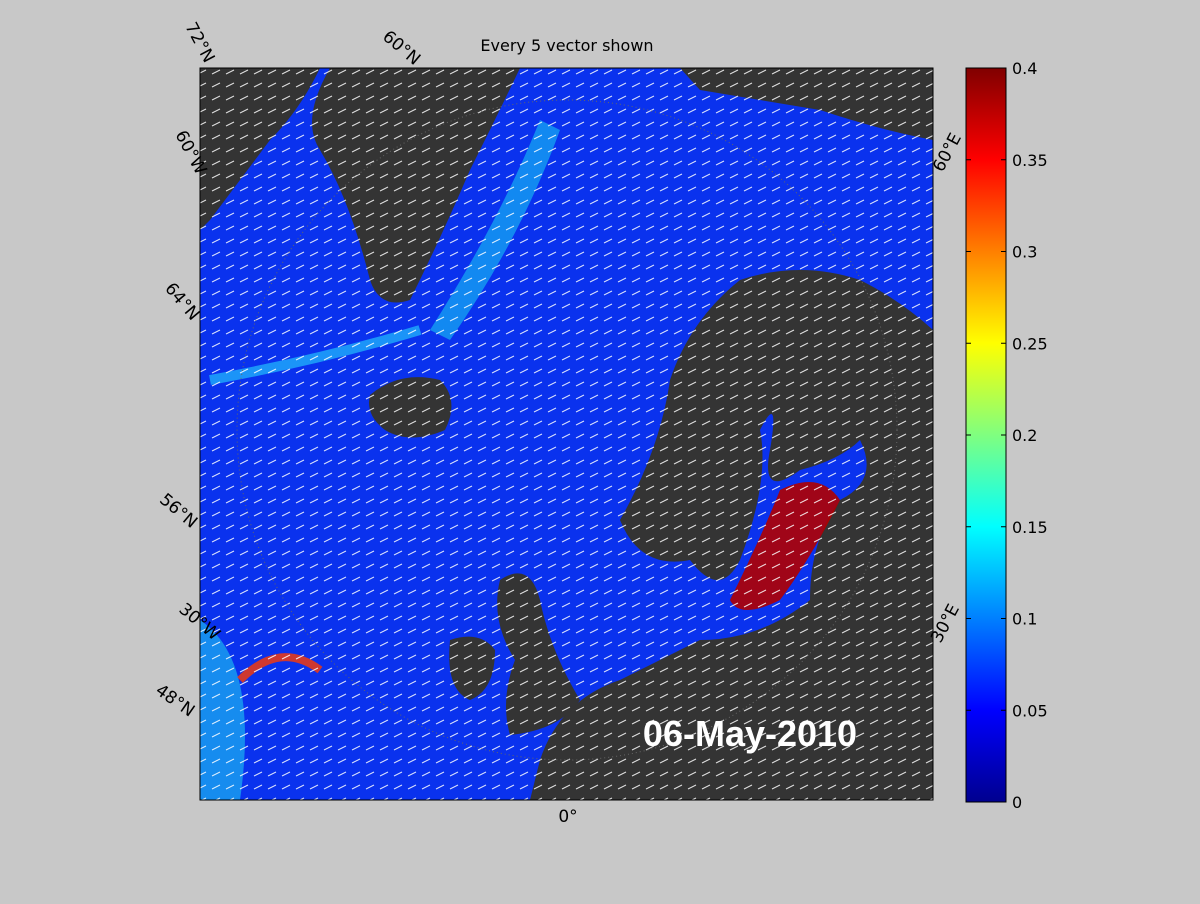 The height and width of the screenshot is (904, 1200). What do you see at coordinates (1030, 343) in the screenshot?
I see `colorbar-tick-label: 0.25` at bounding box center [1030, 343].